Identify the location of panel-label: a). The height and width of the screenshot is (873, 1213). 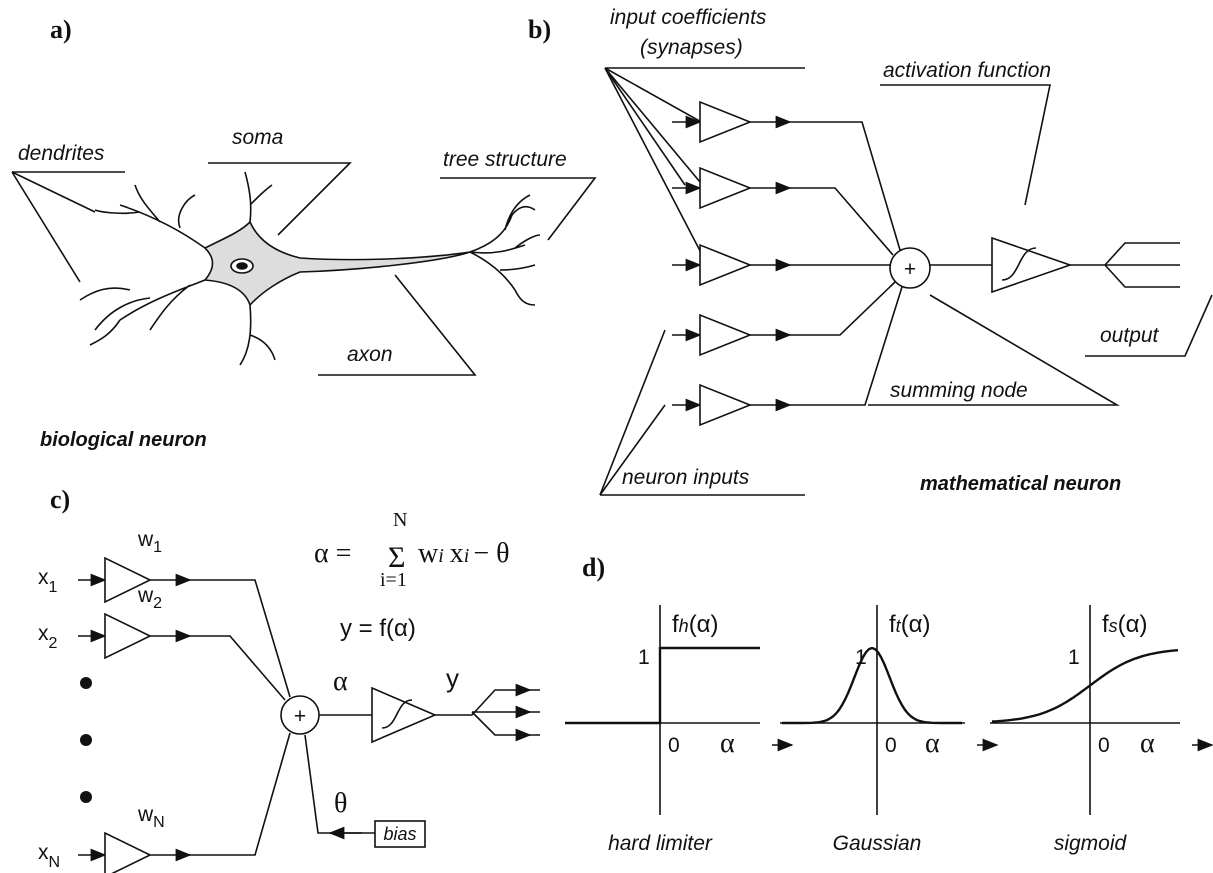
(61, 29).